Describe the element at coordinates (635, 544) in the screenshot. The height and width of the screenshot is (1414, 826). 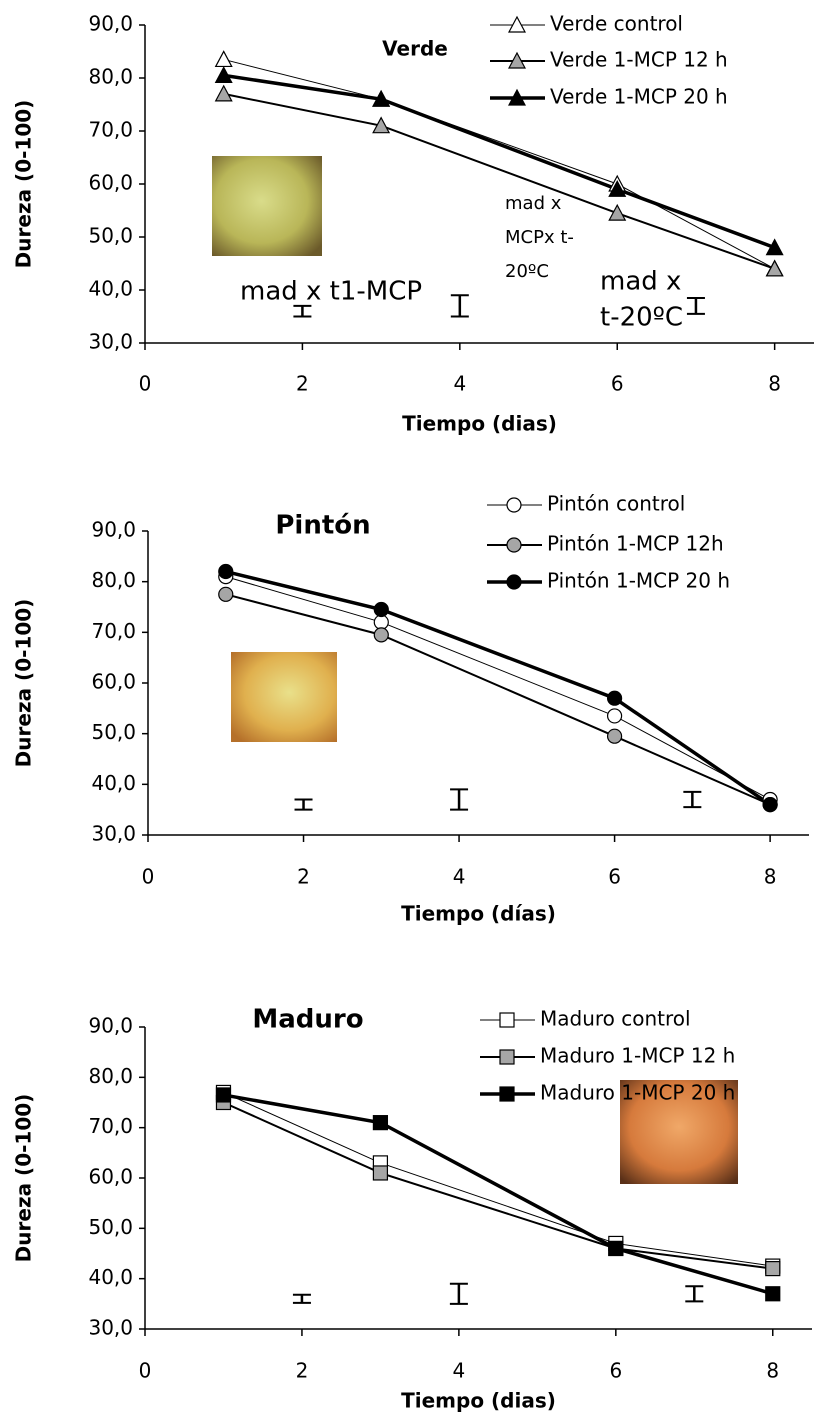
I see `legend-label: Pintón 1-MCP 12h` at that location.